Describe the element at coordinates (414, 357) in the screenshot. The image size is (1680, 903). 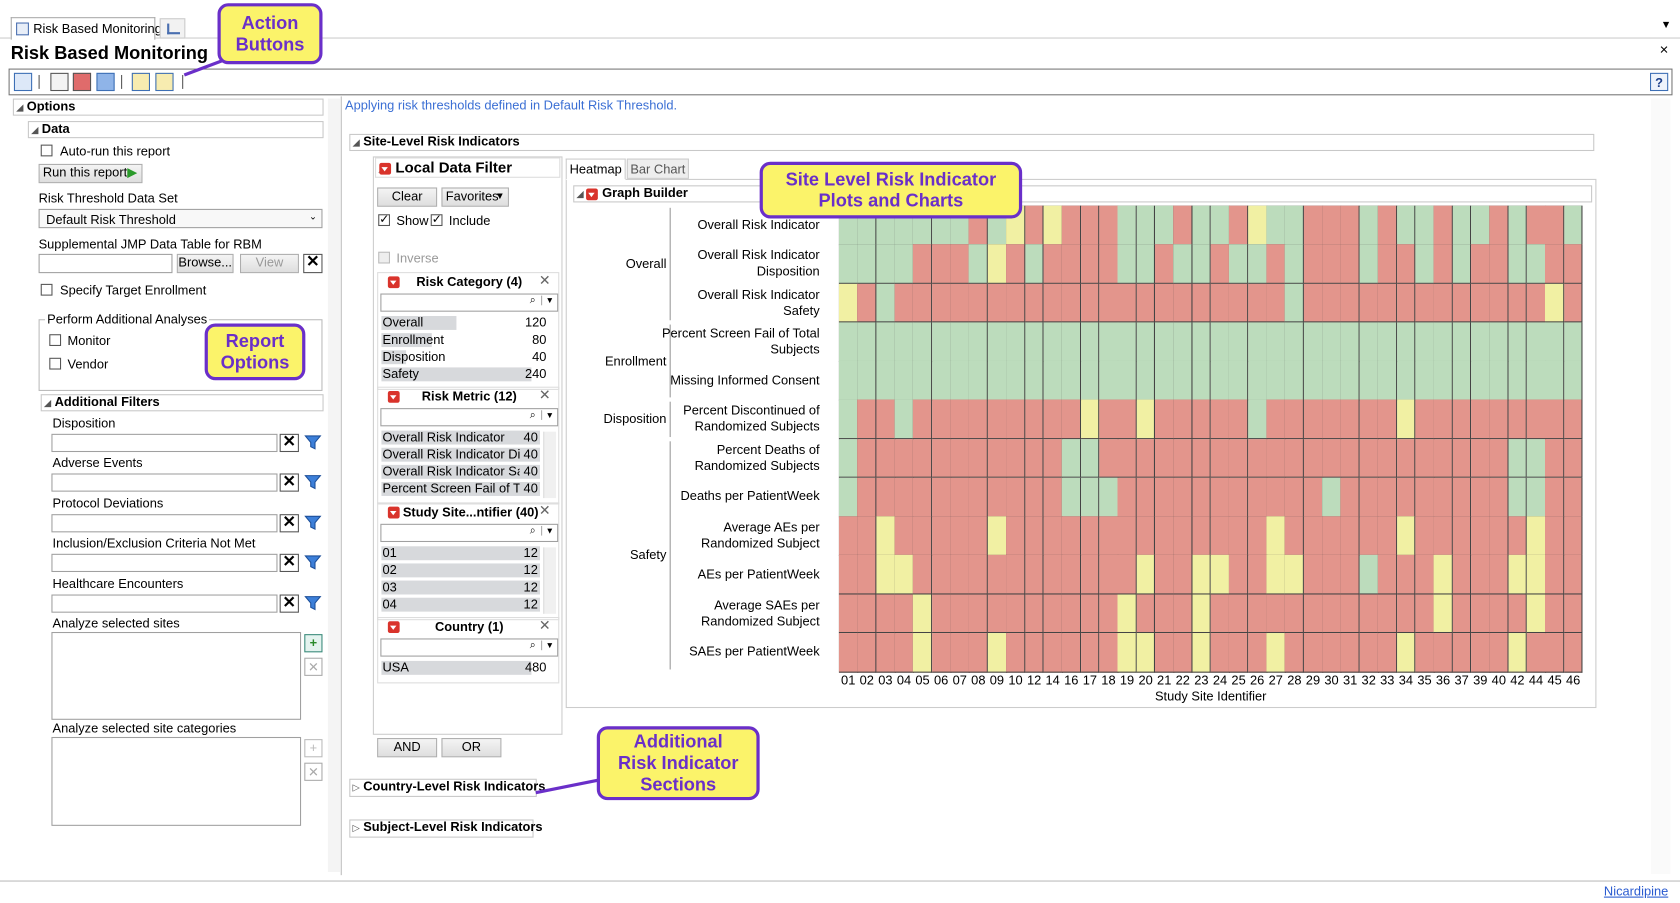
I see `item-label: Disposition` at that location.